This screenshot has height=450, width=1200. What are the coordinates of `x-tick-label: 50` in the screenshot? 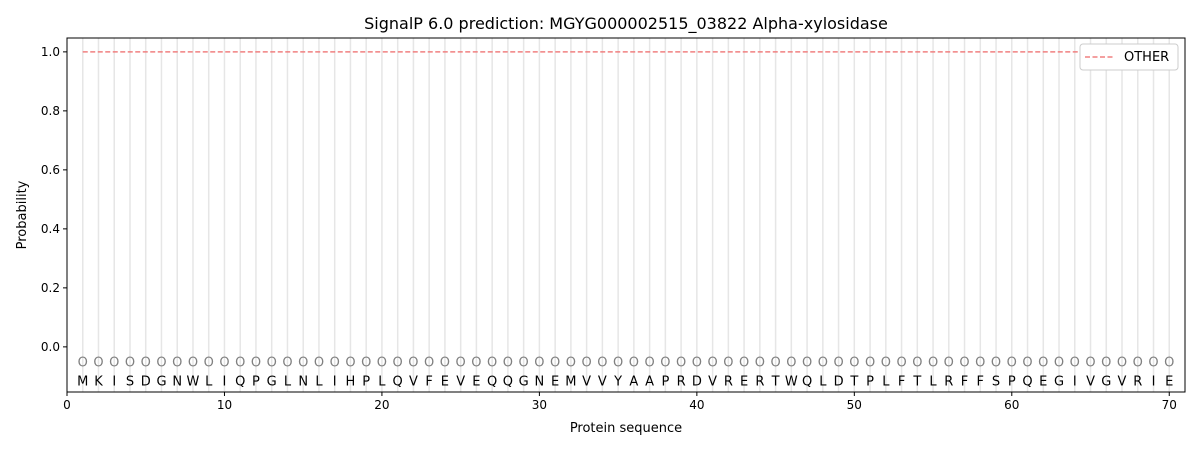 It's located at (854, 405).